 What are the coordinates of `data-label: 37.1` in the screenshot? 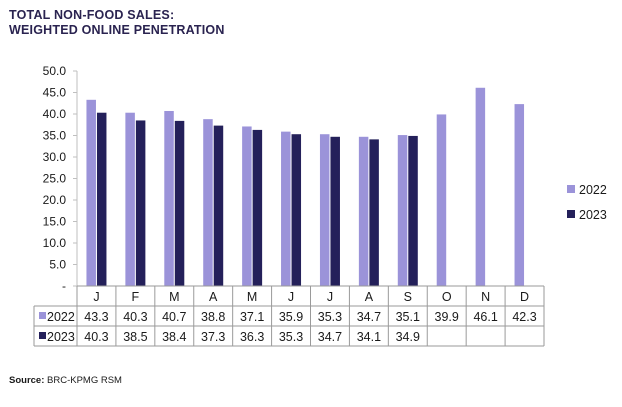 It's located at (252, 317).